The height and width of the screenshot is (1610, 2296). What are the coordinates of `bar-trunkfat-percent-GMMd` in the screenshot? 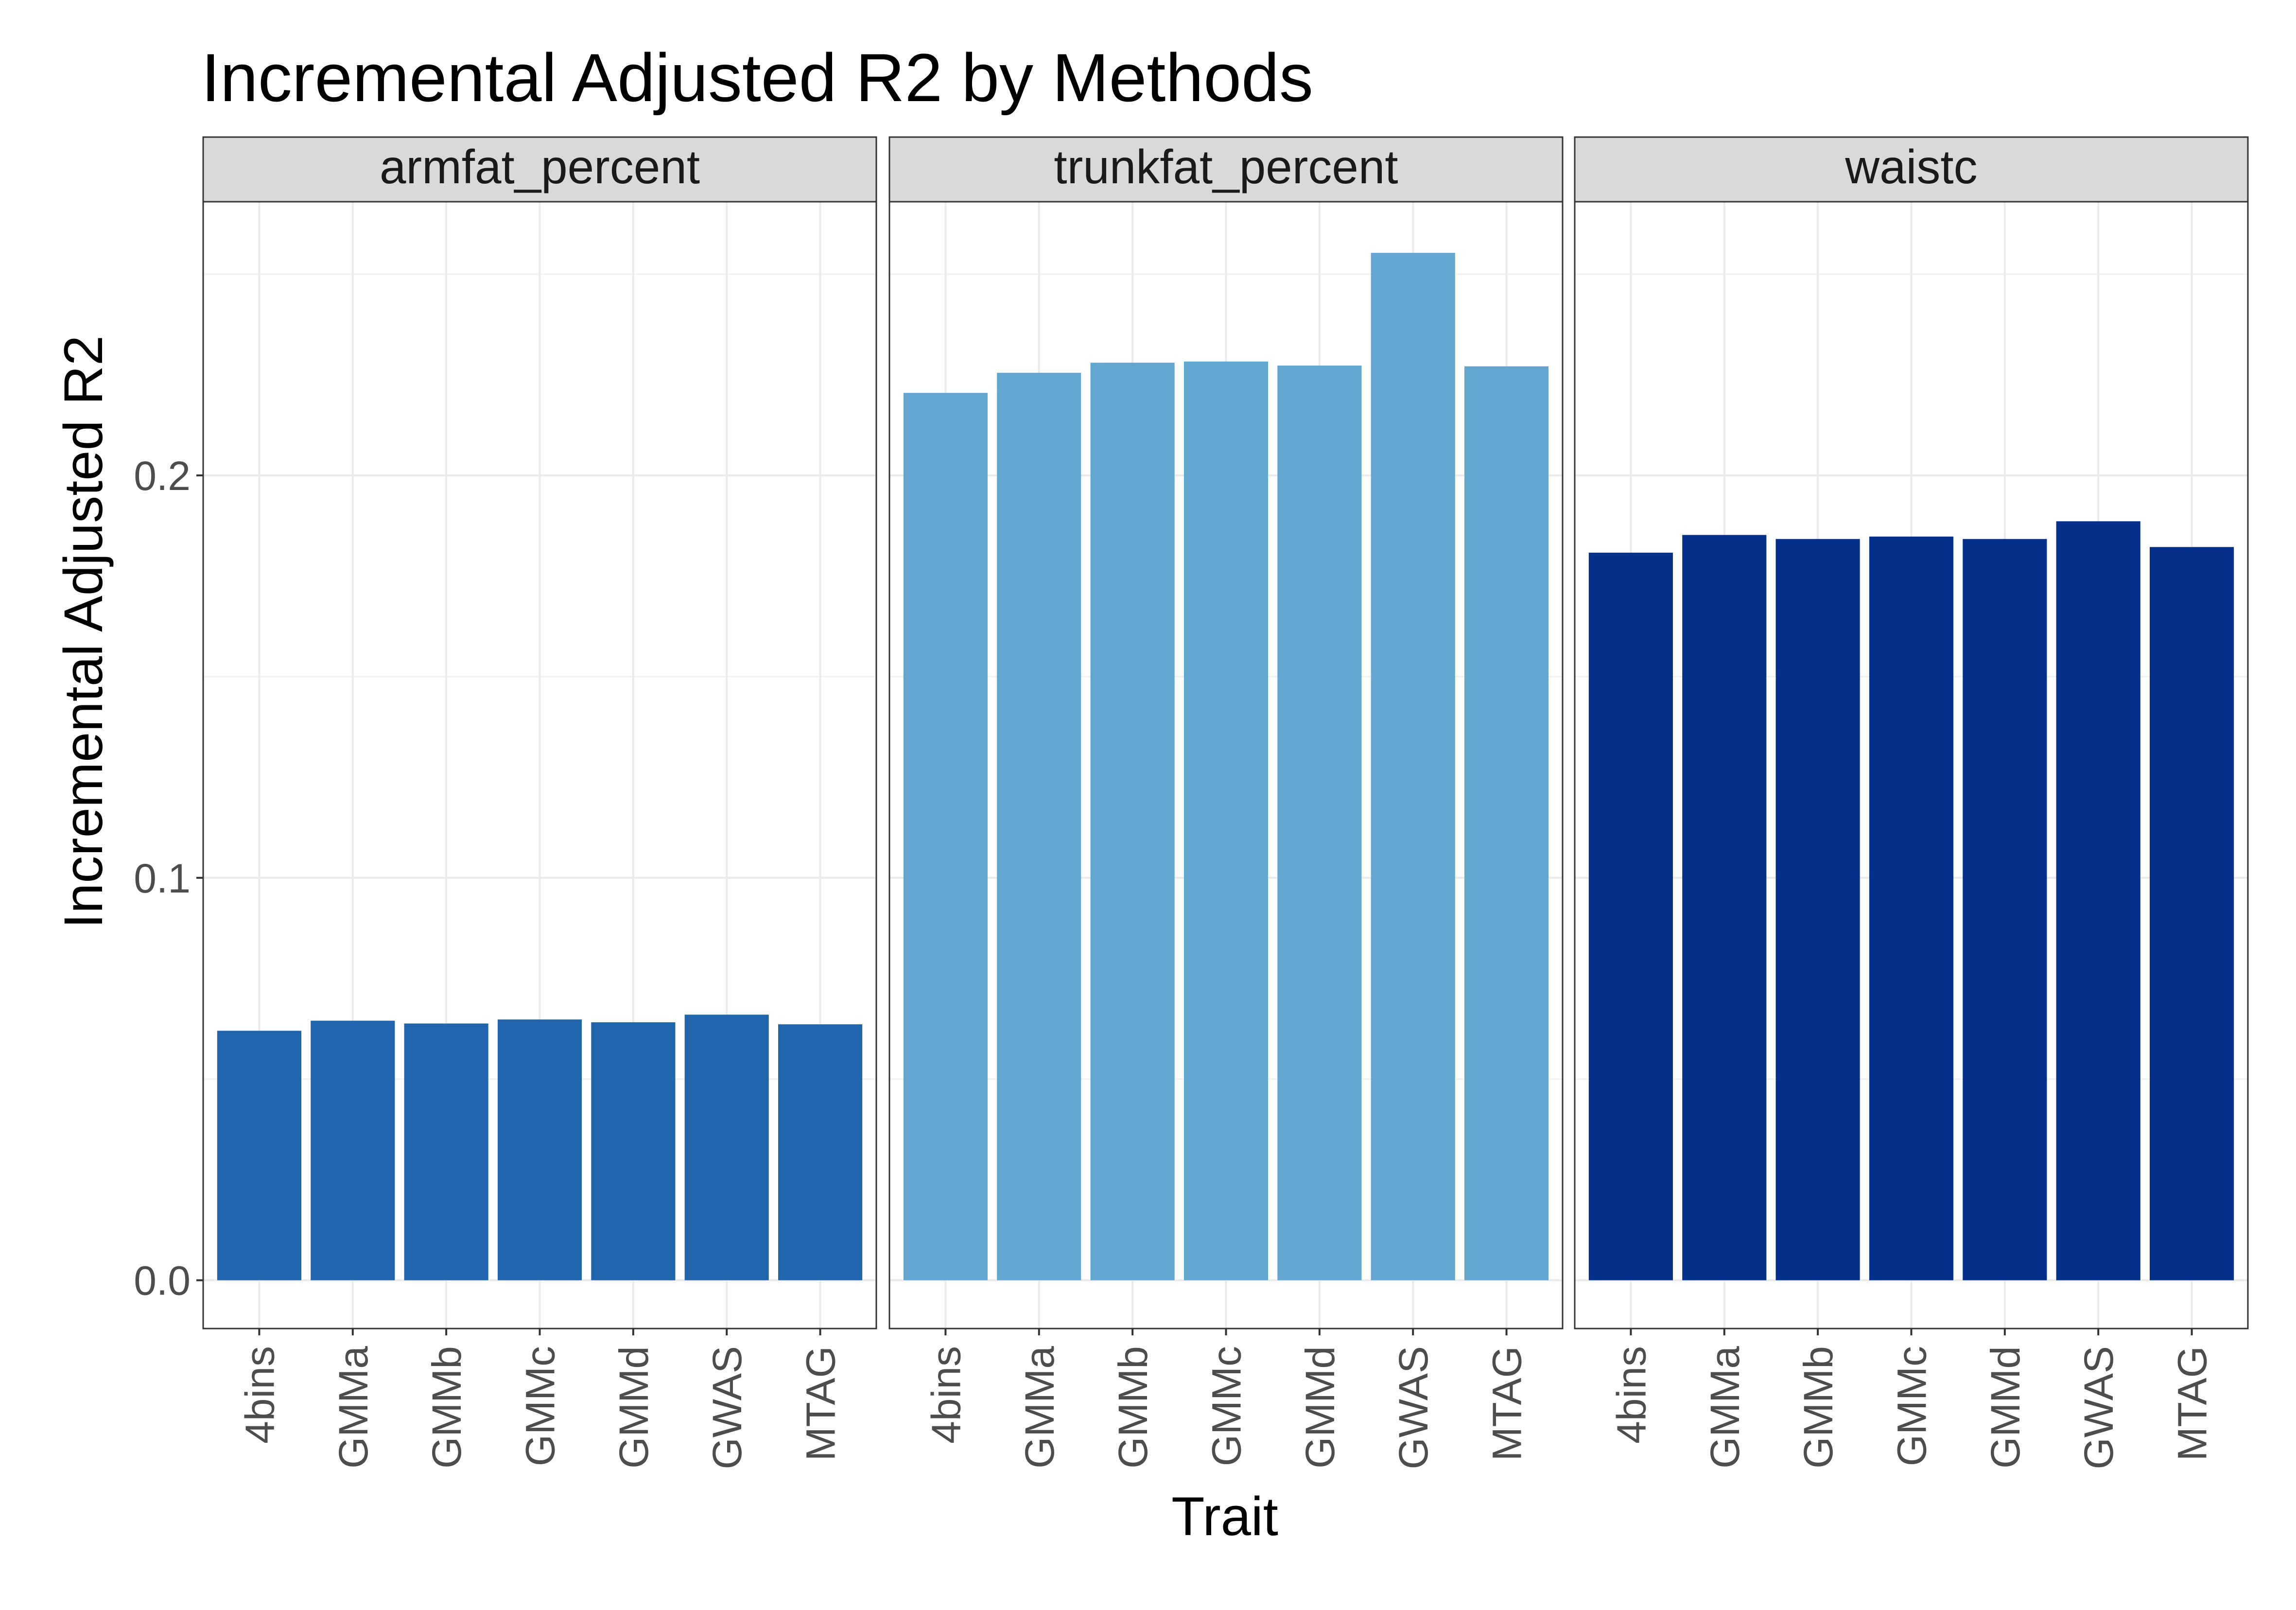 It's located at (1319, 822).